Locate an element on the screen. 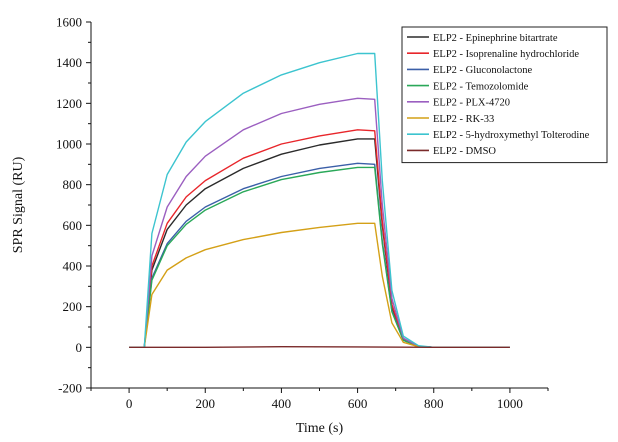 This screenshot has height=442, width=618. y-tick-label: 1200 is located at coordinates (69, 103).